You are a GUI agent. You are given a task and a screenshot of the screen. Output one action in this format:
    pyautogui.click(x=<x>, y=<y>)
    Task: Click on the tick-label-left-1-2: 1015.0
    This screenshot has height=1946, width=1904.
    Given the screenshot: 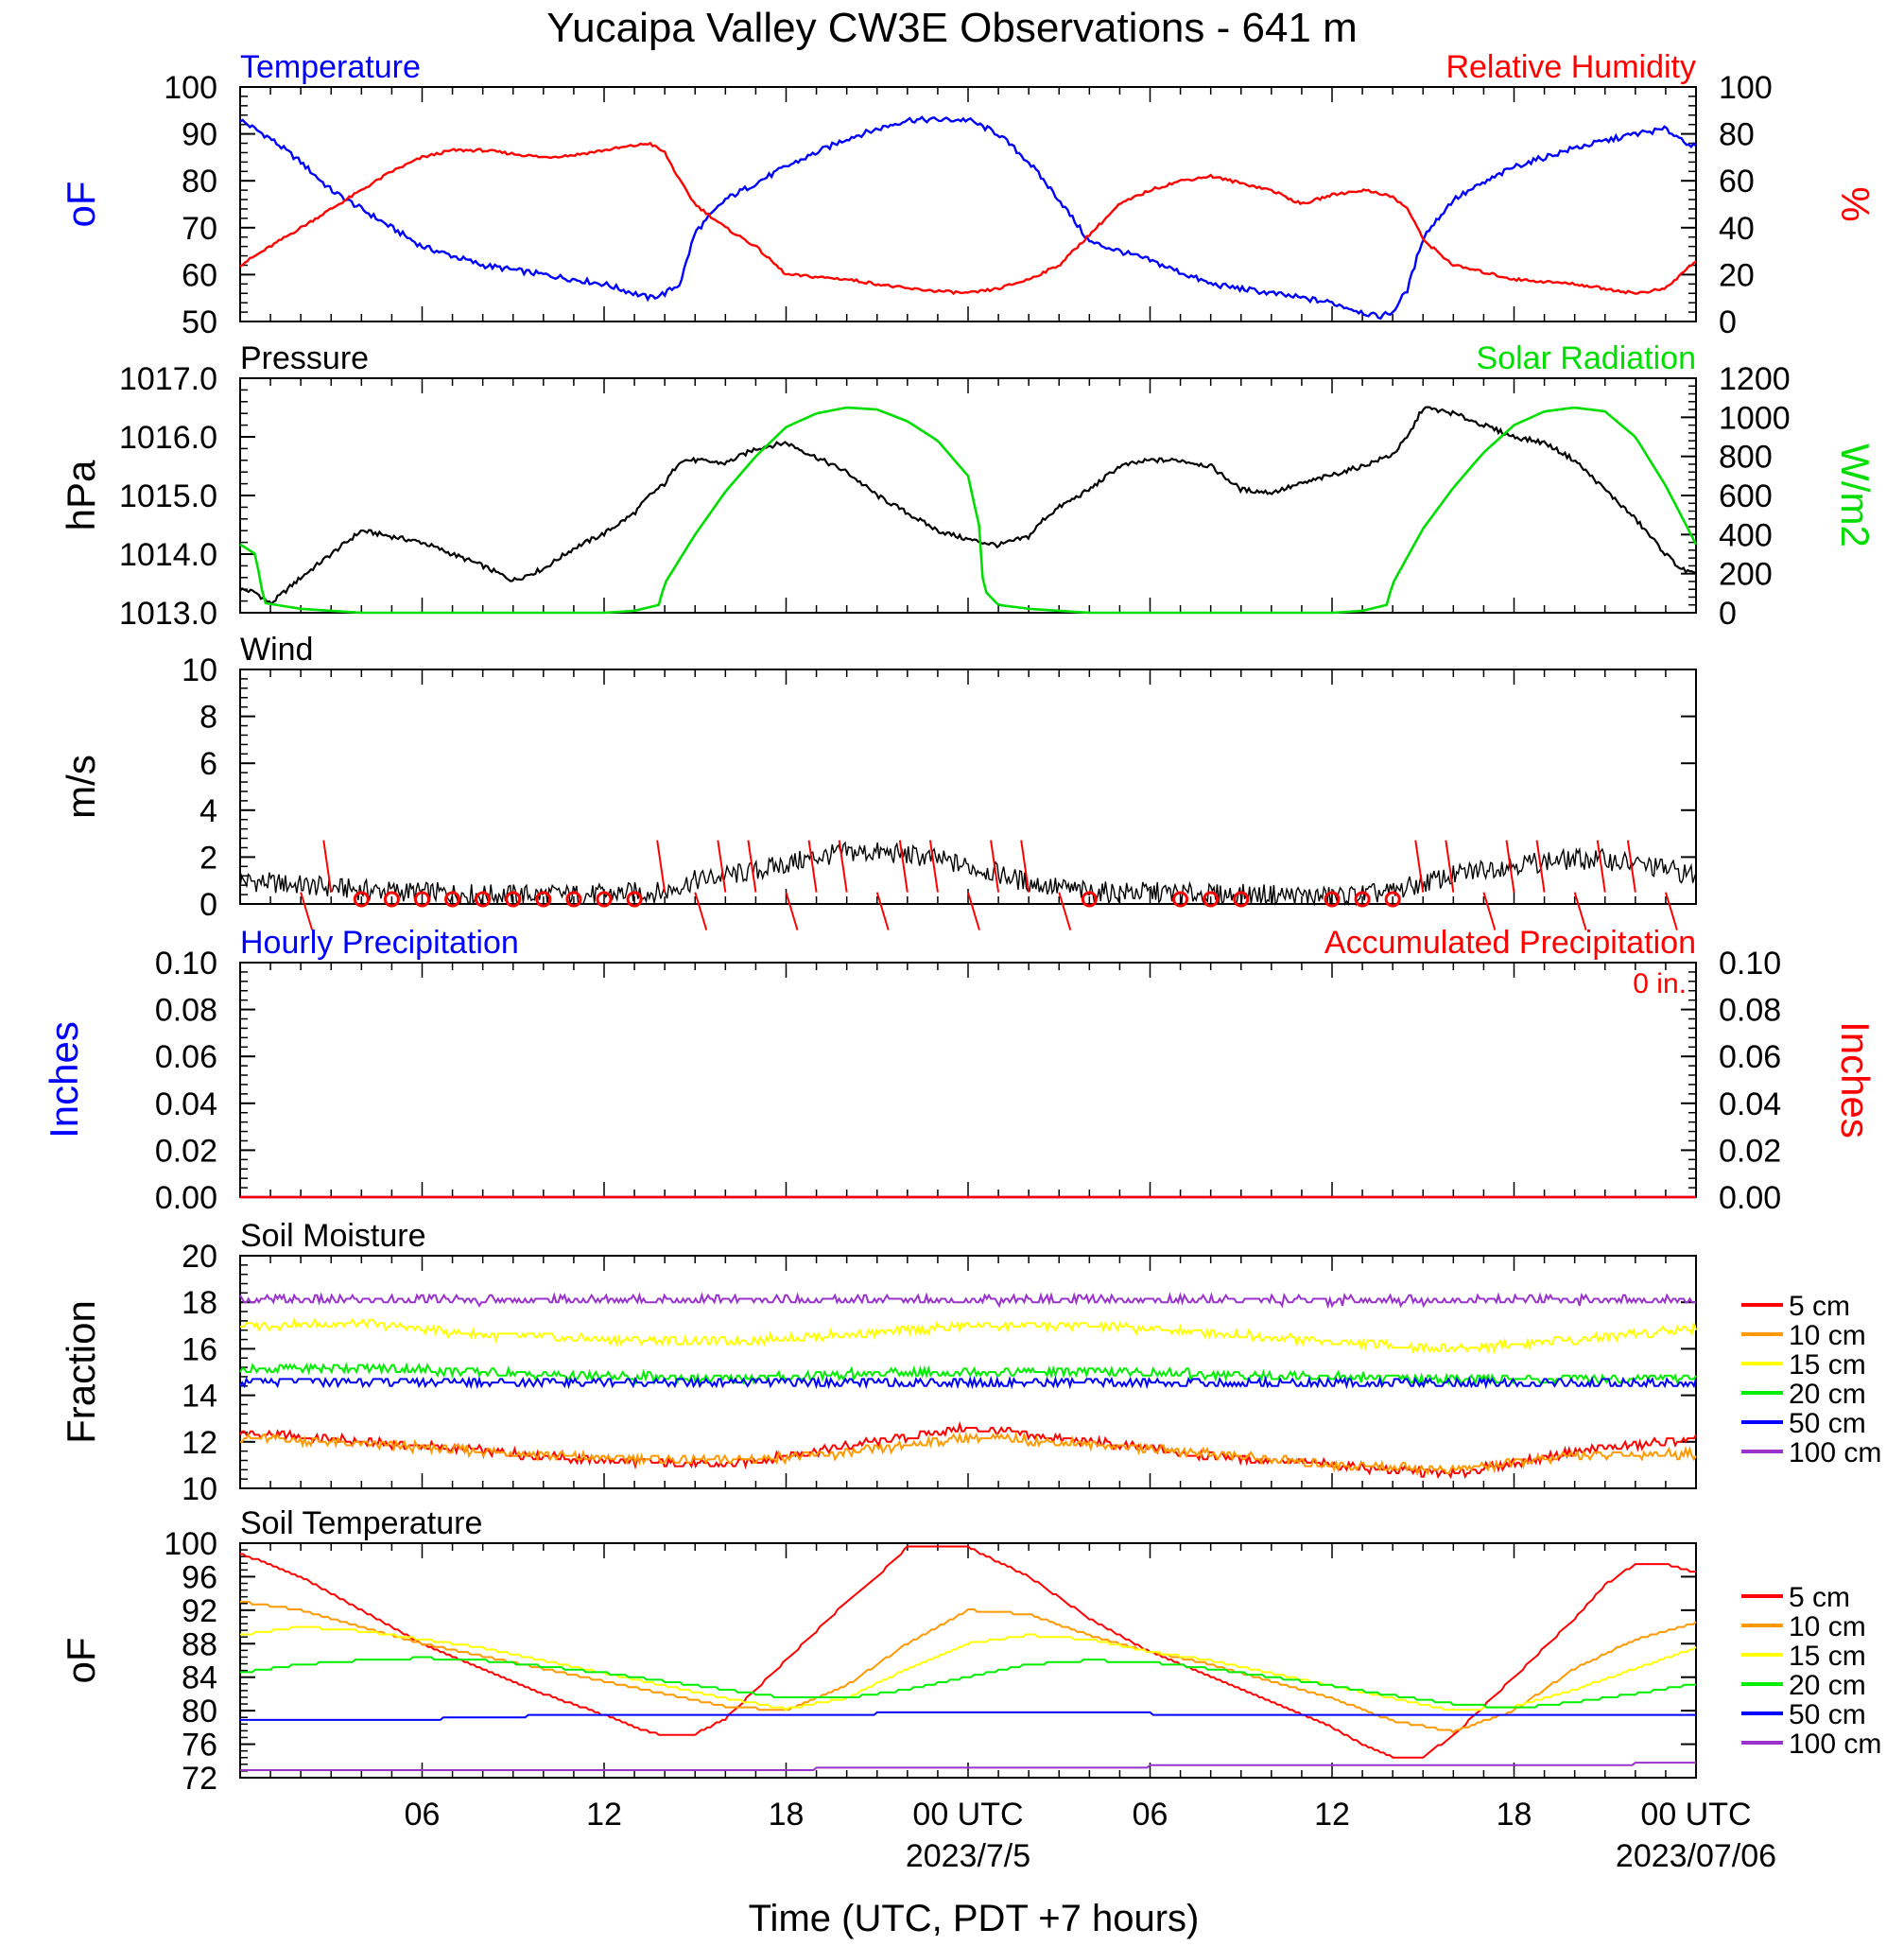 What is the action you would take?
    pyautogui.click(x=168, y=496)
    